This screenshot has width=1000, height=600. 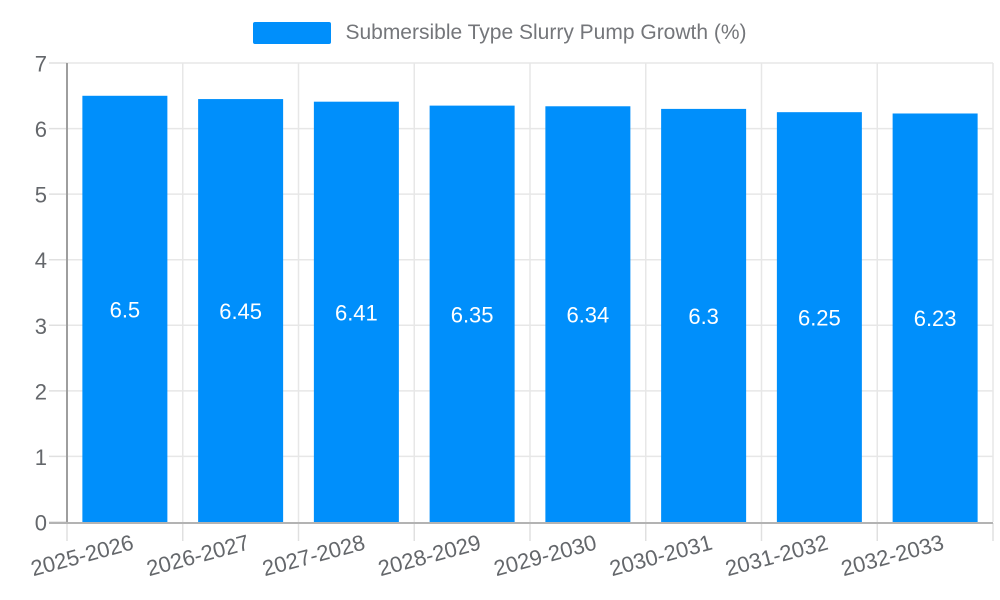 What do you see at coordinates (82, 555) in the screenshot?
I see `x-axis-category-label: 2025-2026` at bounding box center [82, 555].